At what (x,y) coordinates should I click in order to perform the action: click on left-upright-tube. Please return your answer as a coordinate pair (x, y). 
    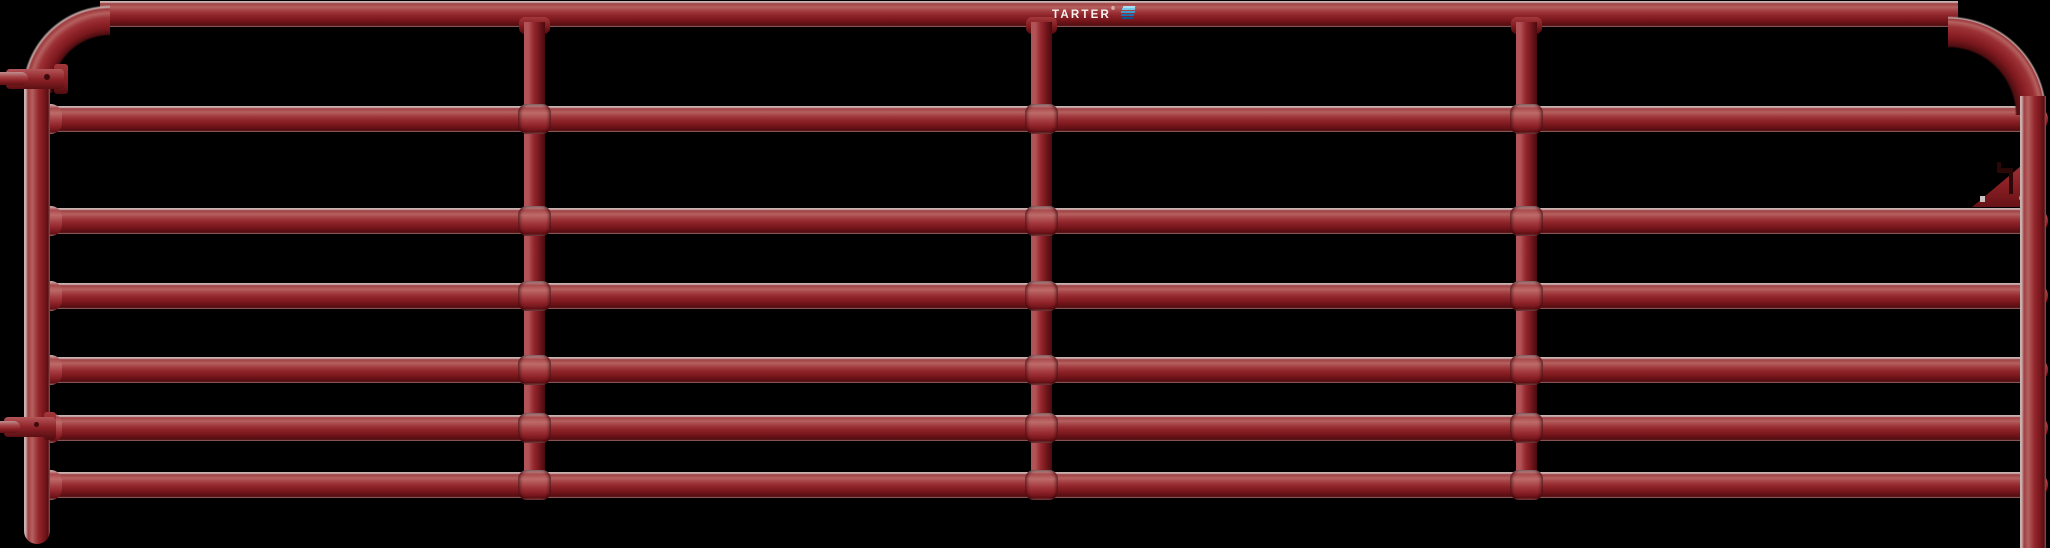
    Looking at the image, I should click on (37, 311).